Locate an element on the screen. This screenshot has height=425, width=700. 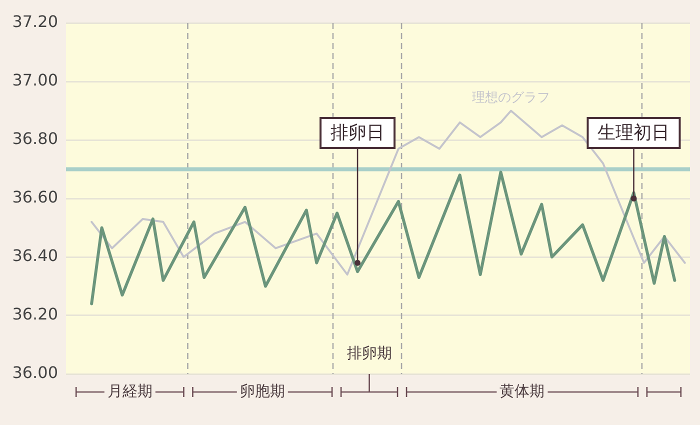
y-tick-label: 36.00 is located at coordinates (35, 372).